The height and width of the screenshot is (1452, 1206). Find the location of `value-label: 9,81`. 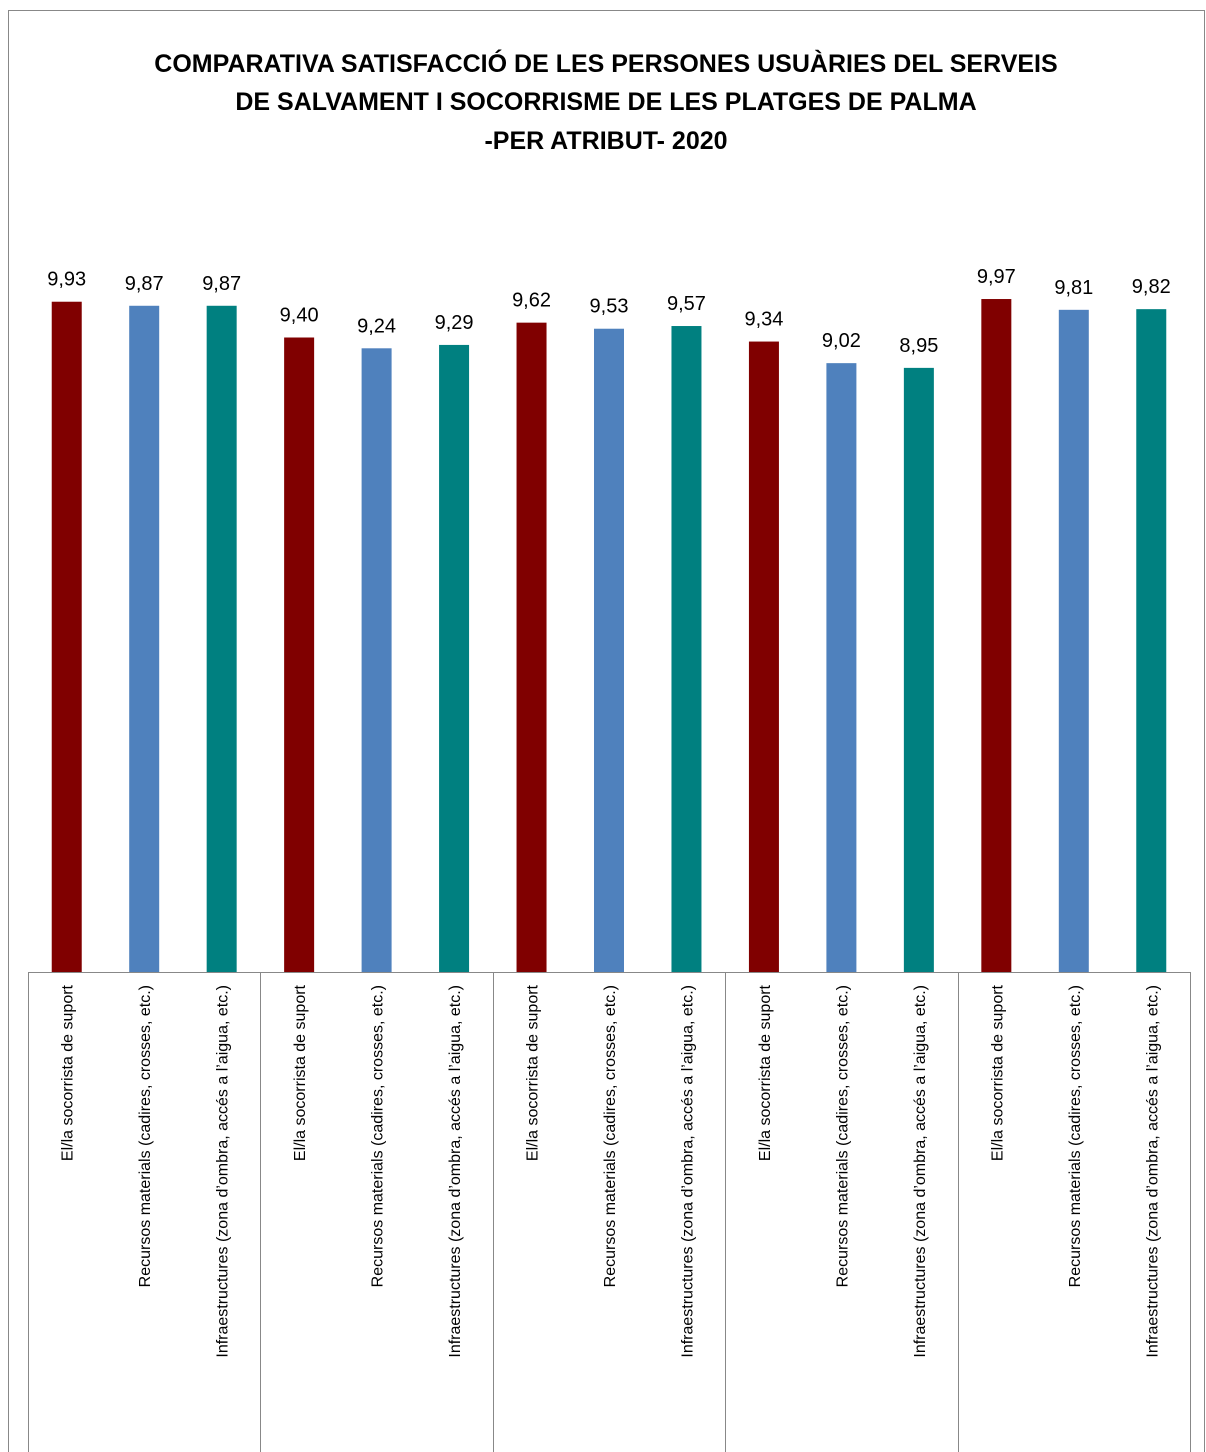

value-label: 9,81 is located at coordinates (1073, 288).